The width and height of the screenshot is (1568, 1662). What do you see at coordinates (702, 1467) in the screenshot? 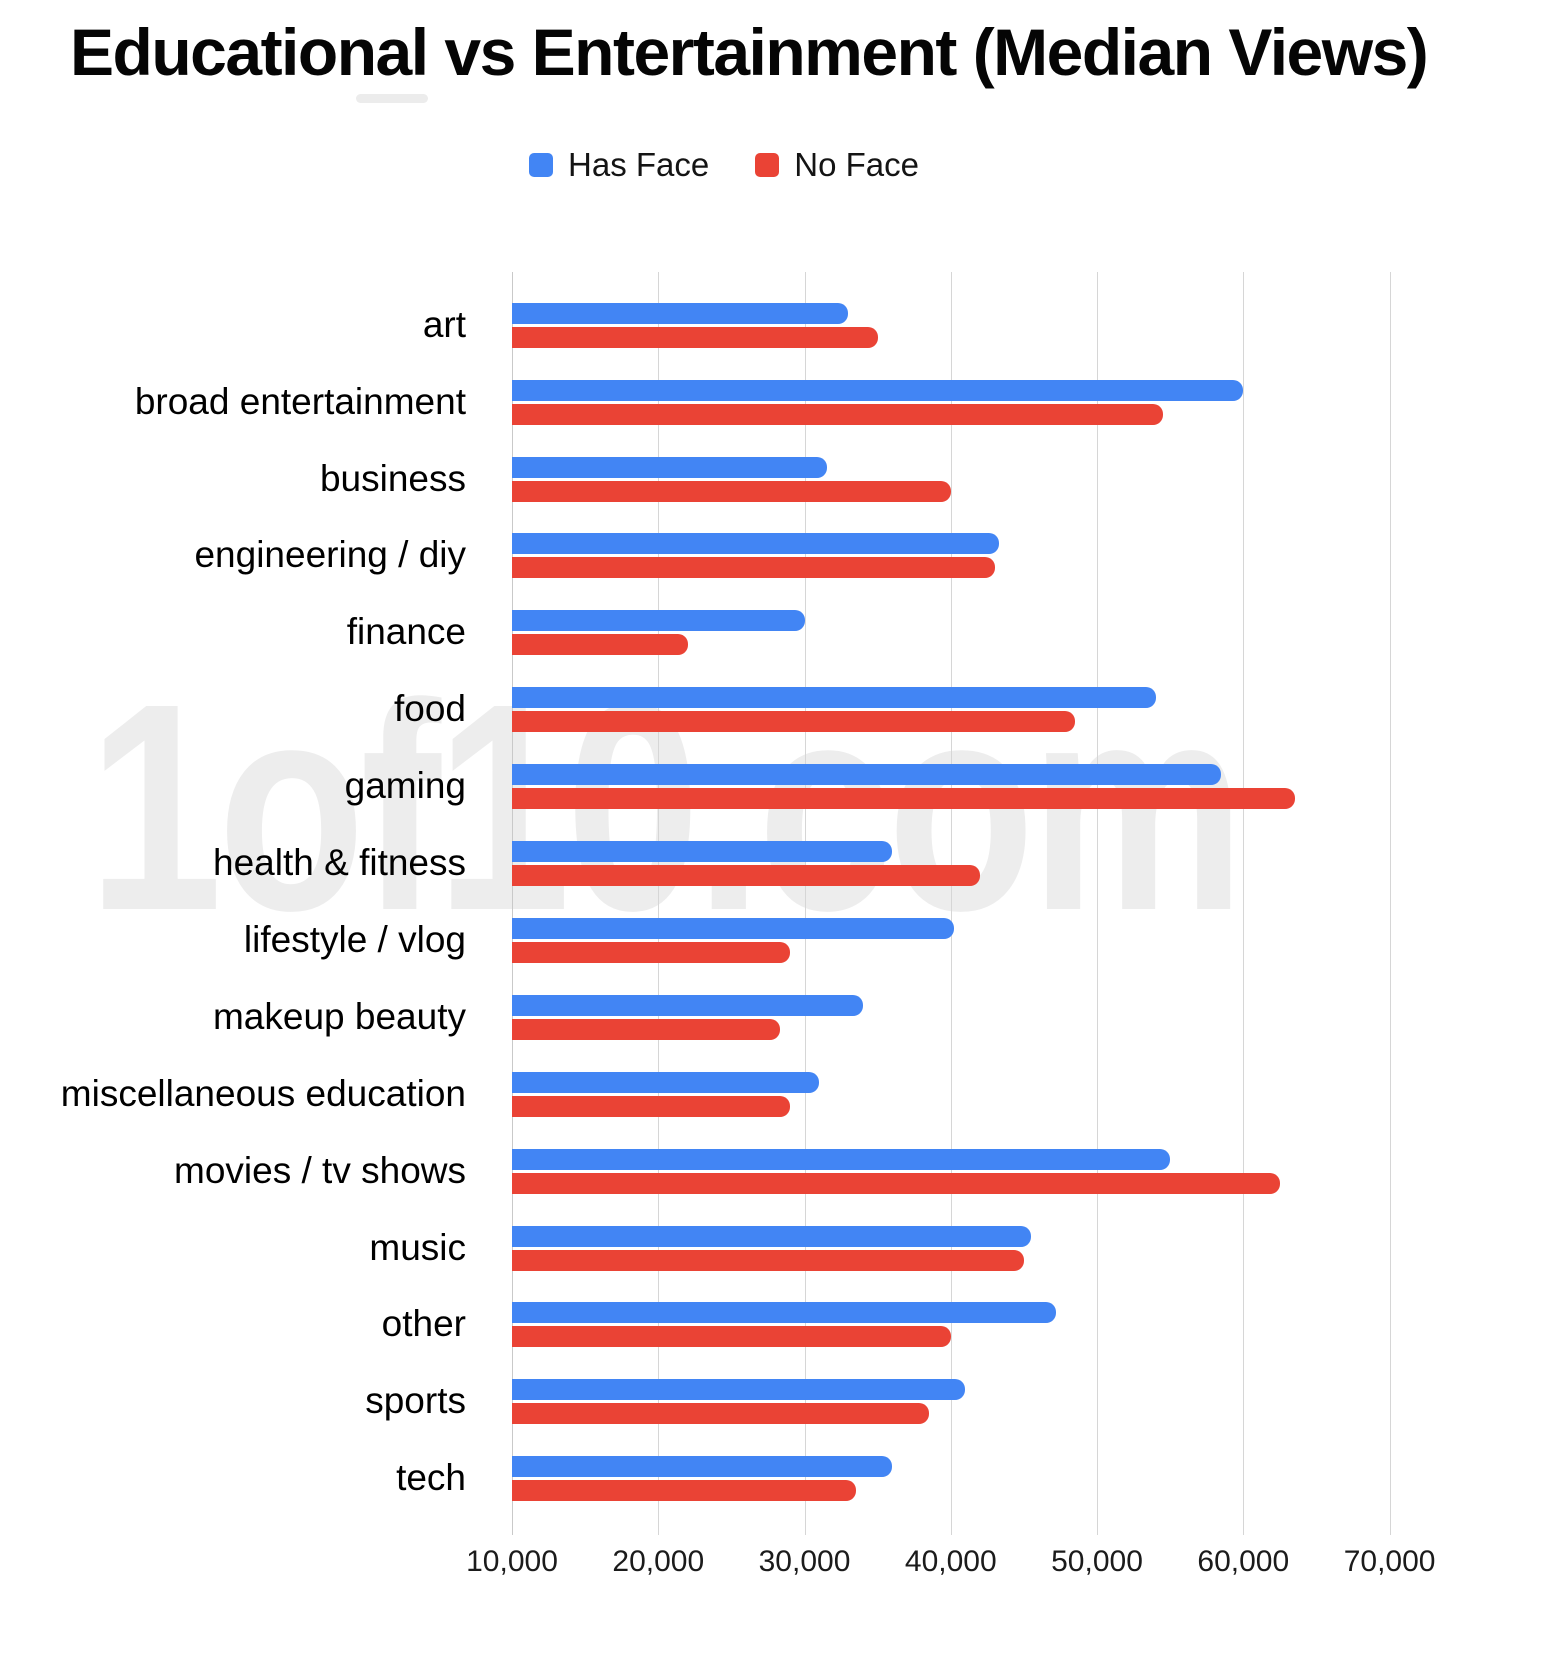
I see `bar-has-face-tech` at bounding box center [702, 1467].